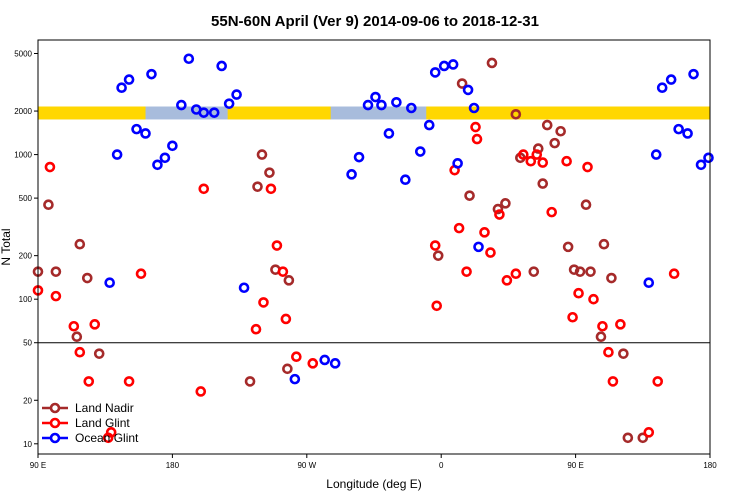  What do you see at coordinates (441, 465) in the screenshot?
I see `x-tick-label: 0` at bounding box center [441, 465].